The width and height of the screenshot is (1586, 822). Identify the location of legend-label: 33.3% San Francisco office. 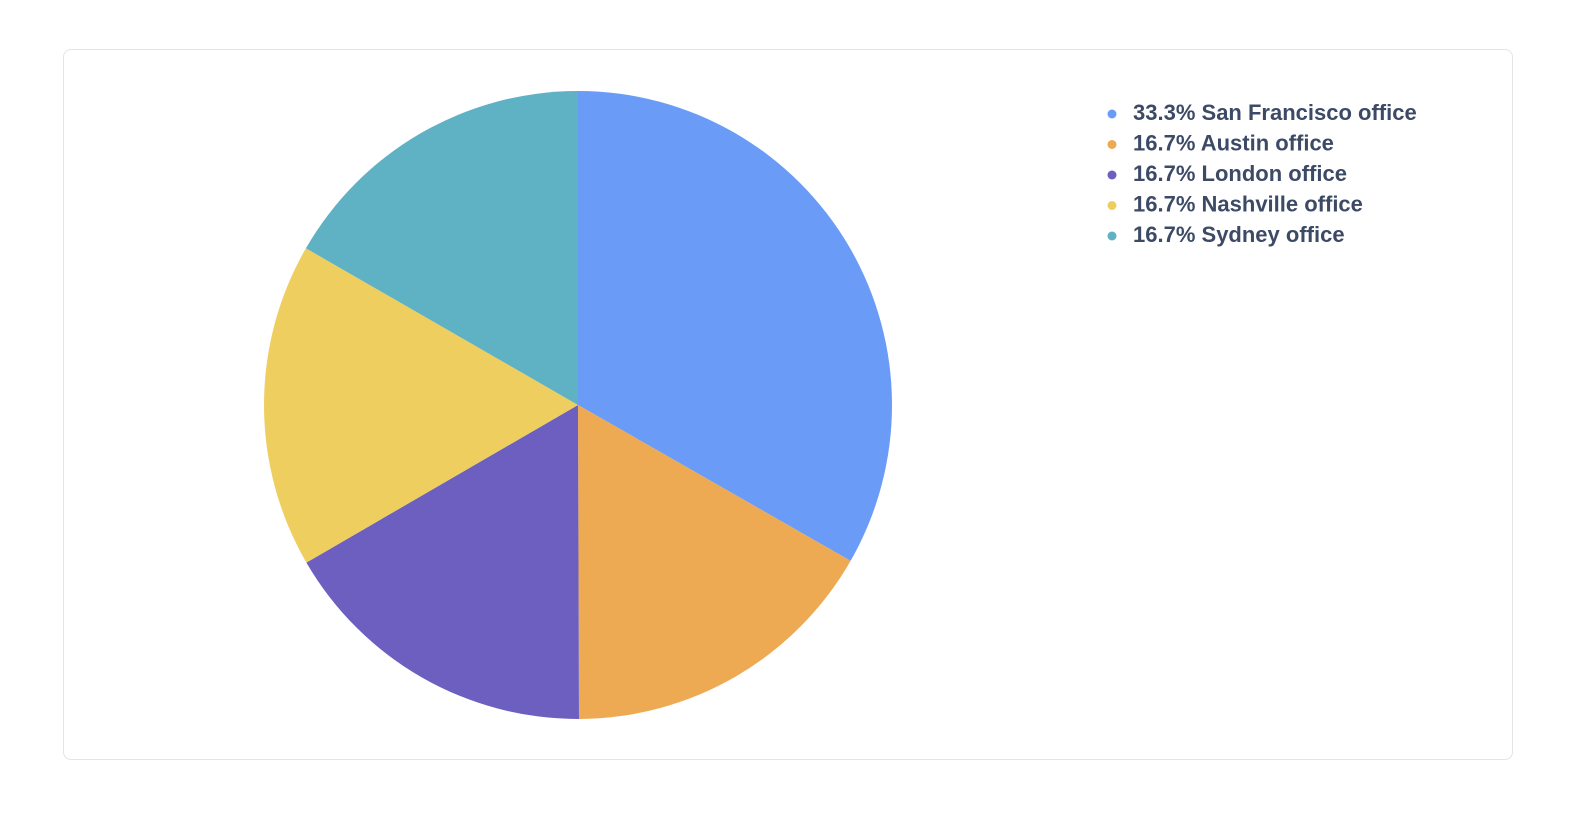
(1275, 112).